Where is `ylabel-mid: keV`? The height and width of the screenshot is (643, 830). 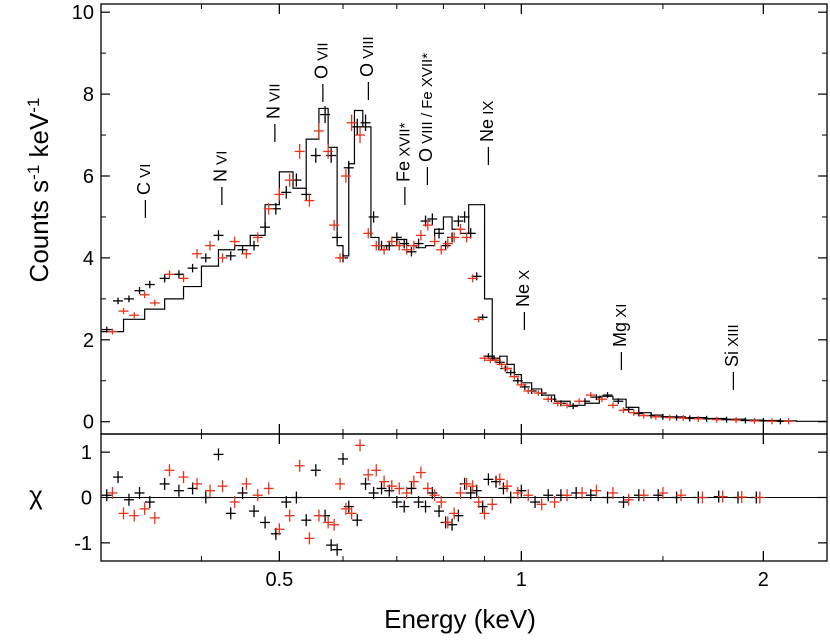
ylabel-mid: keV is located at coordinates (39, 138).